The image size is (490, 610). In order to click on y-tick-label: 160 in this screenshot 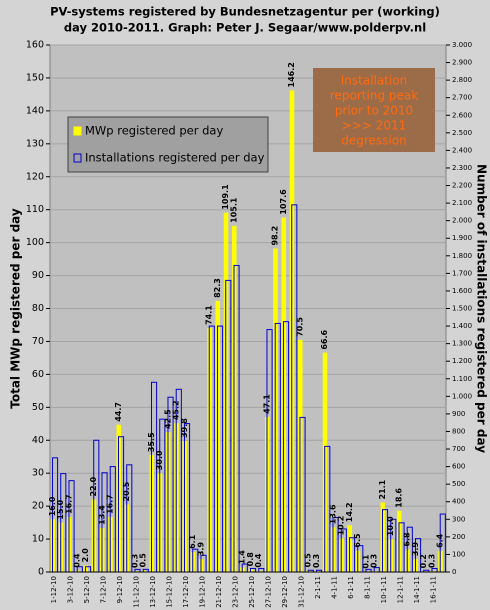, I will do `click(35, 45)`.